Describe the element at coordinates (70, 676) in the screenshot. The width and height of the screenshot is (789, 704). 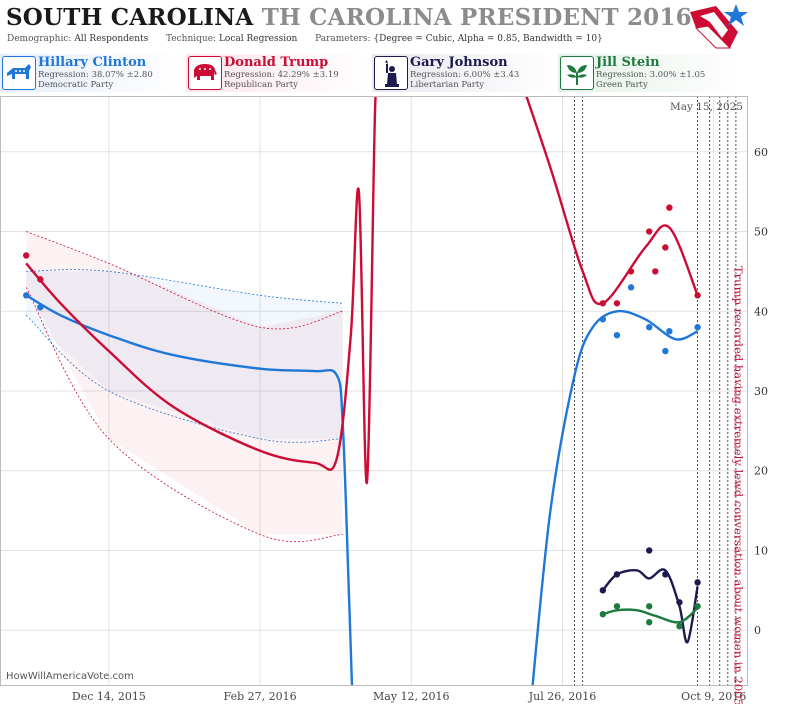
I see `site-credit: HowWillAmericaVote.com` at that location.